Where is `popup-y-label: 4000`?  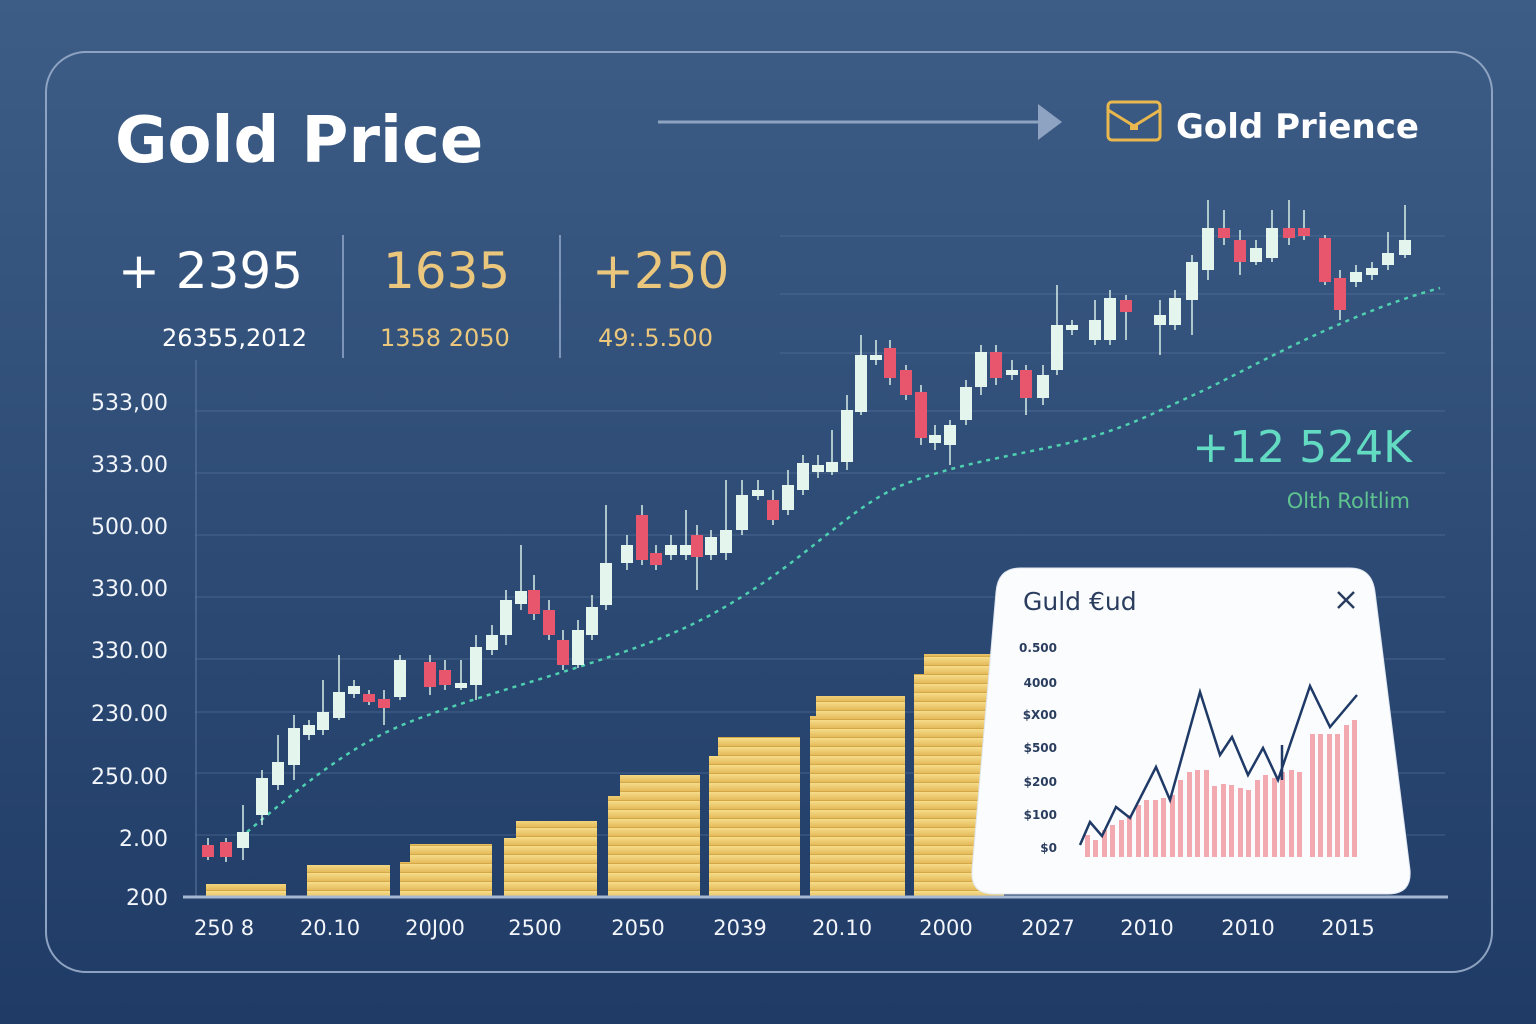 popup-y-label: 4000 is located at coordinates (1040, 683).